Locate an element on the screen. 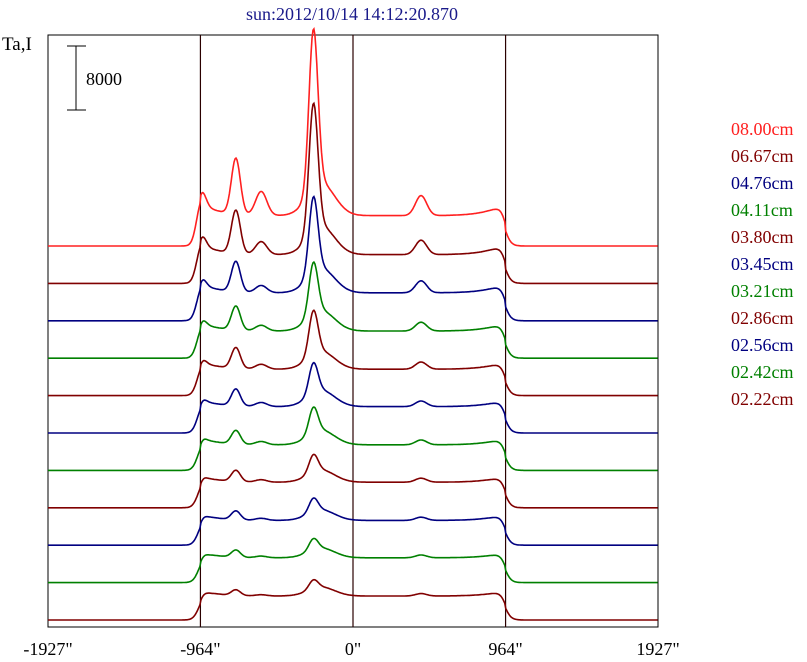 Image resolution: width=807 pixels, height=662 pixels. series-line-02.22cm is located at coordinates (353, 599).